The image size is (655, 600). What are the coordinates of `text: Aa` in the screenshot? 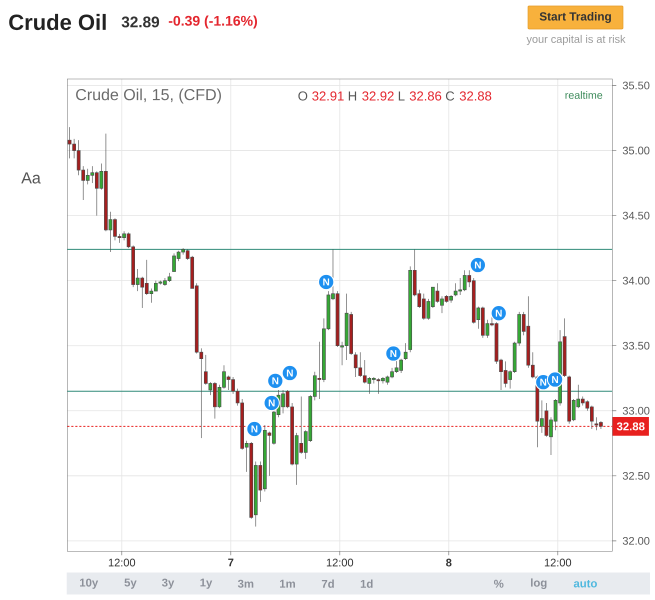 It's located at (31, 178).